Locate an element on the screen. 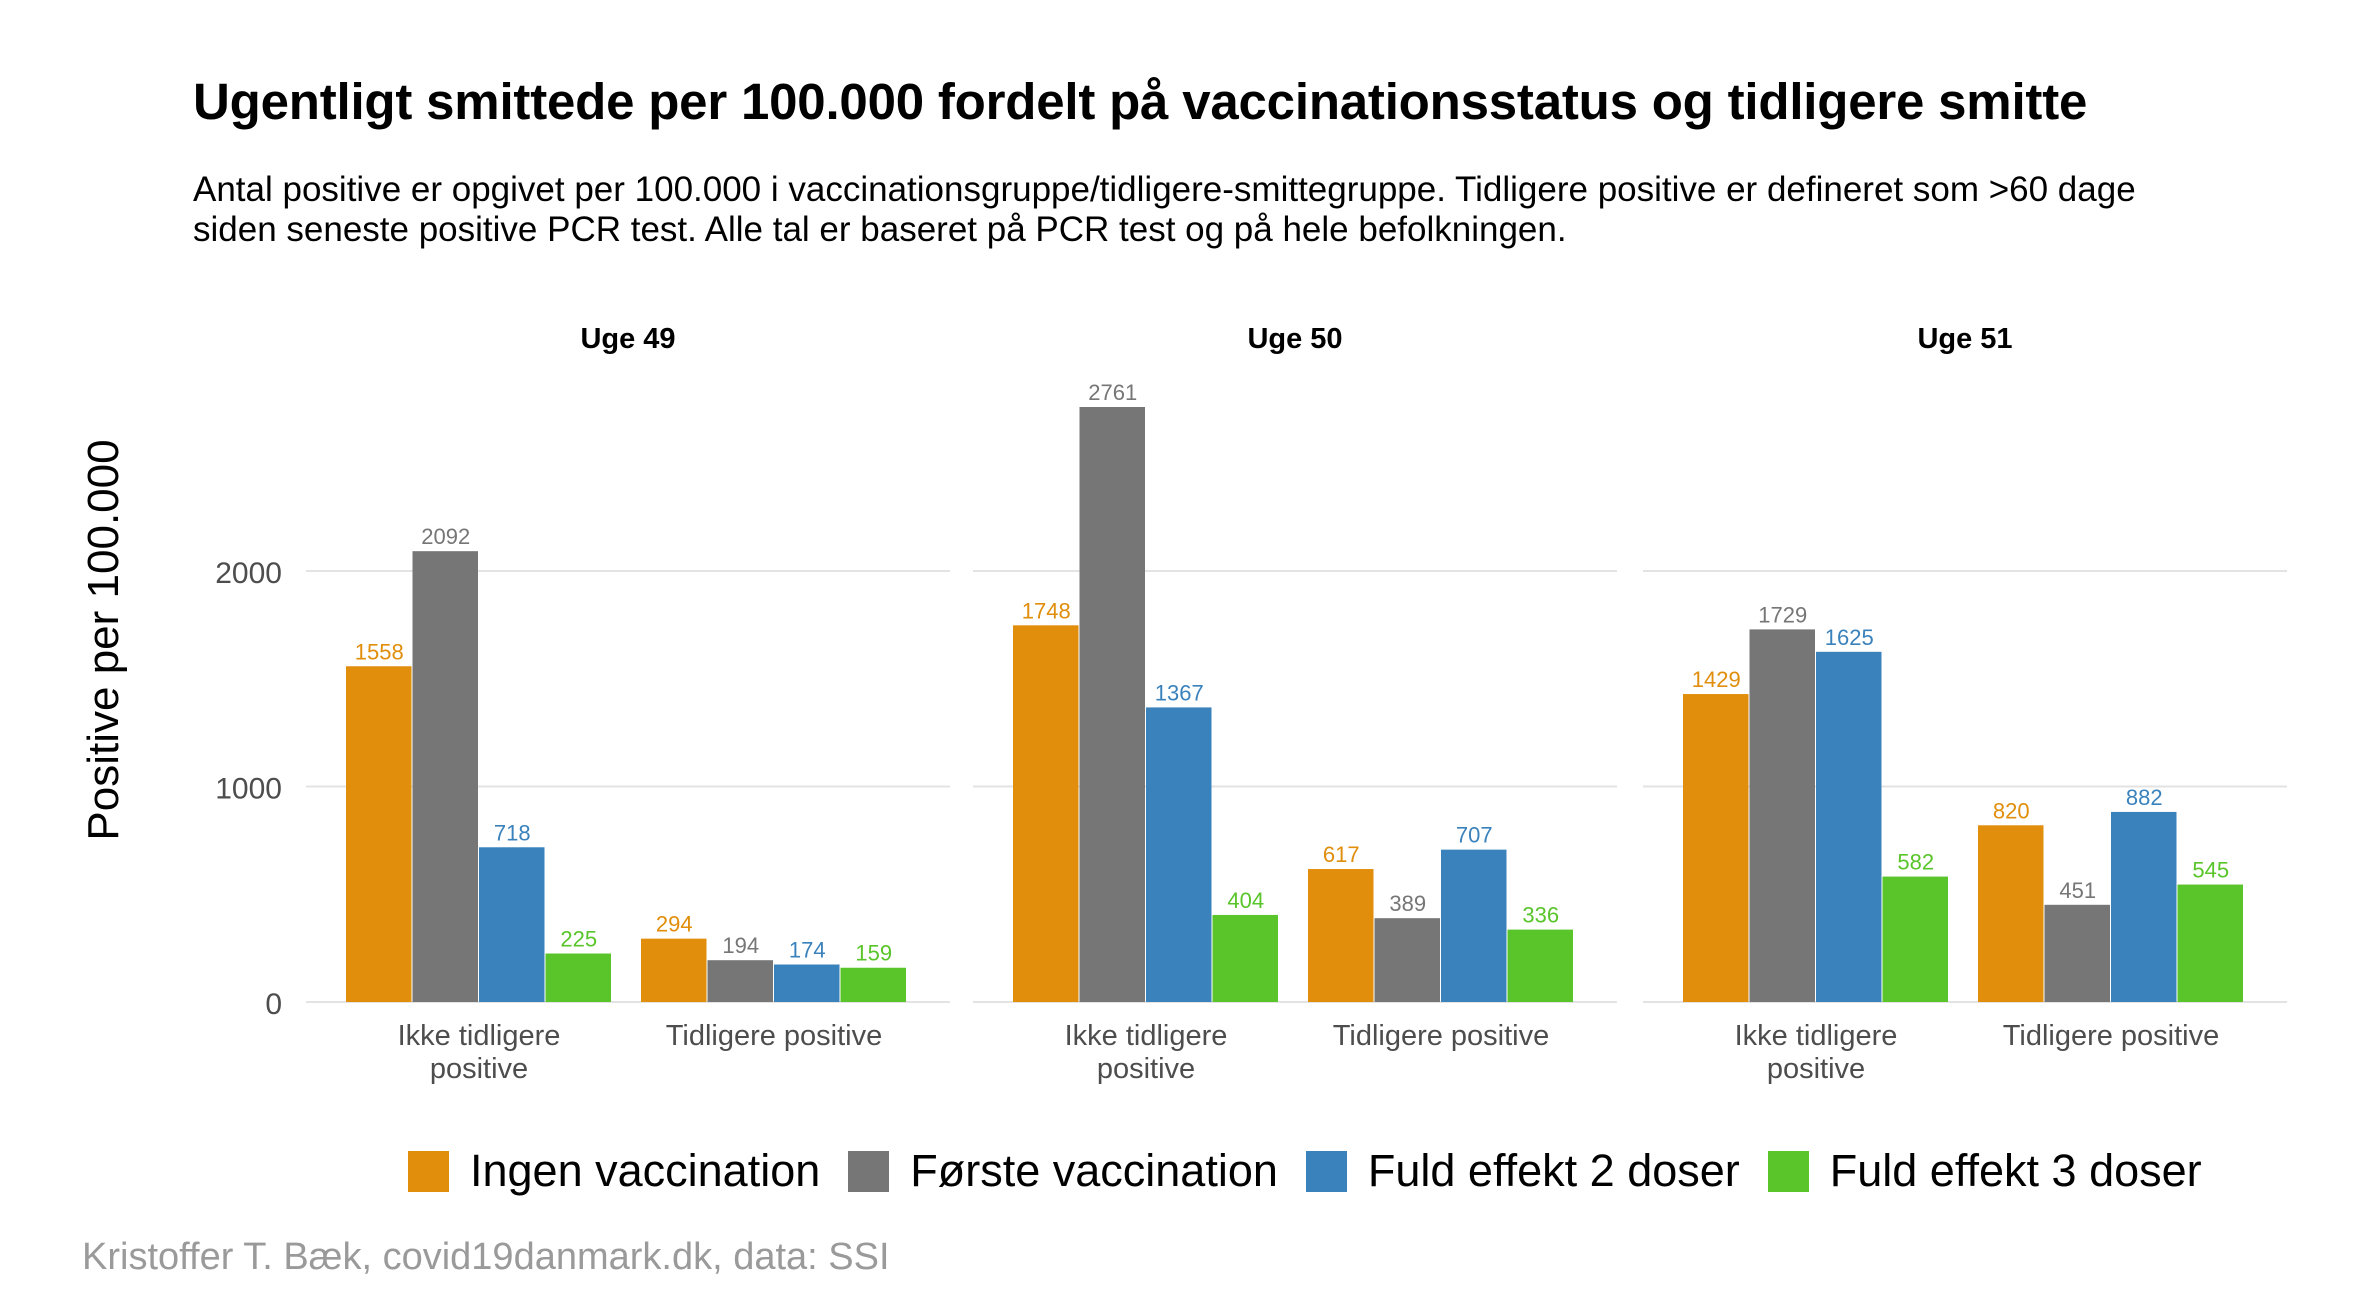  data-label: 2761 is located at coordinates (1112, 392).